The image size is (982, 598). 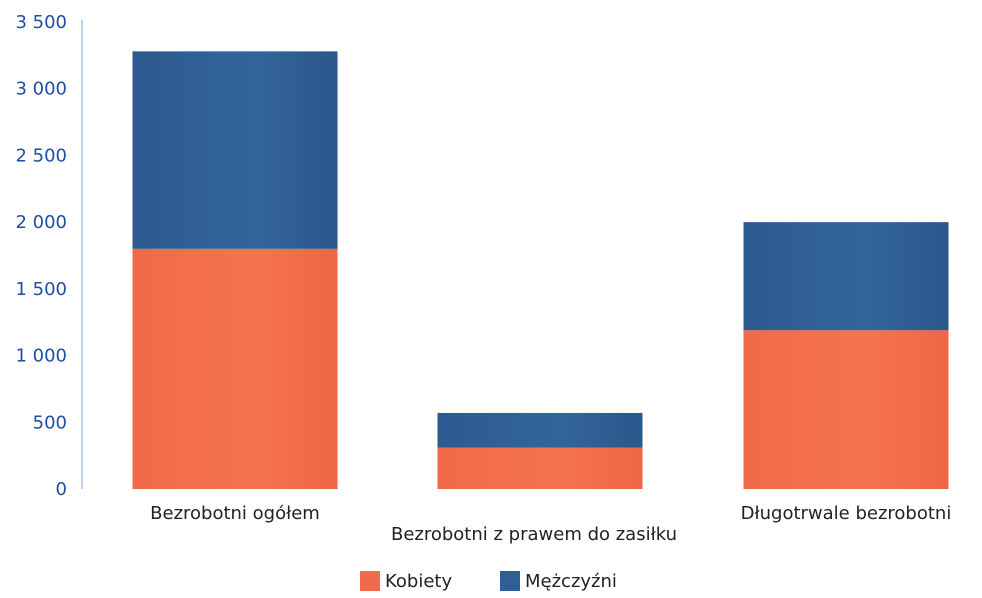 What do you see at coordinates (41, 356) in the screenshot?
I see `y-tick-label: 1 000` at bounding box center [41, 356].